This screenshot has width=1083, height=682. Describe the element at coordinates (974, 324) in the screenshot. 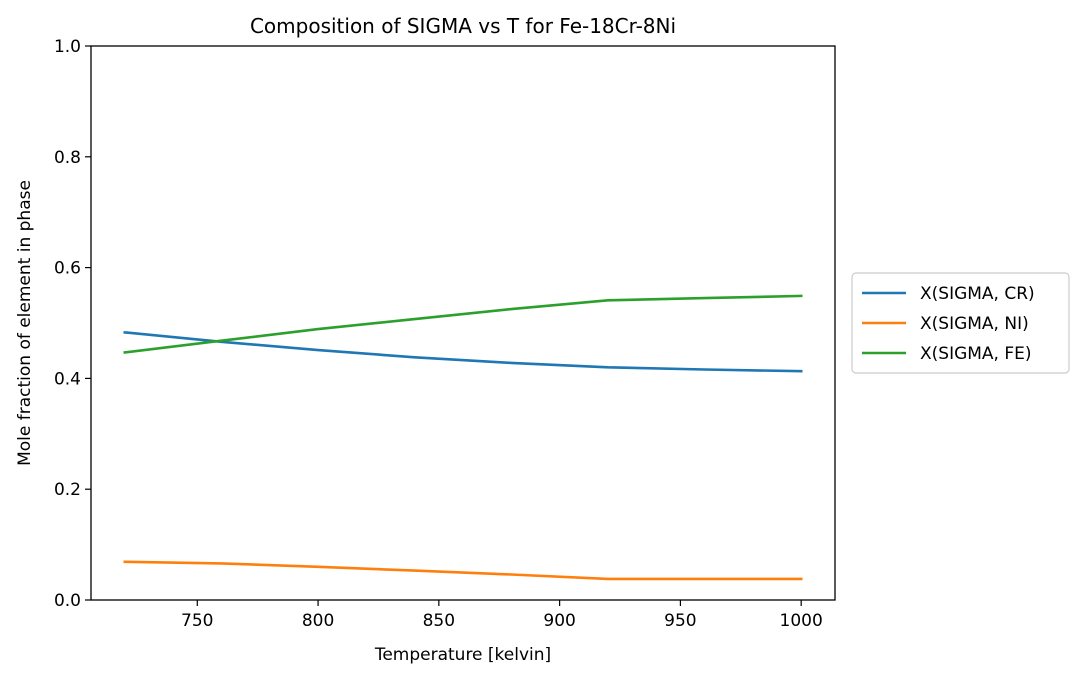

I see `legend-label-1: X(SIGMA, NI)` at that location.